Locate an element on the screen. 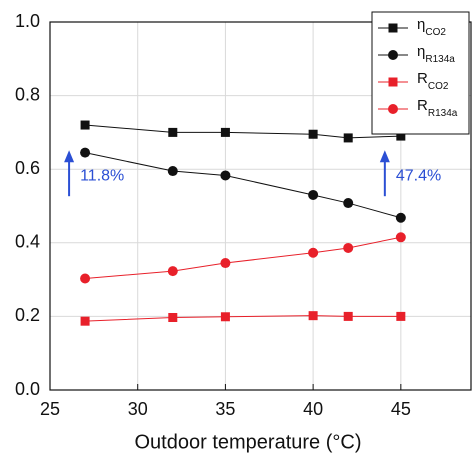 This screenshot has height=474, width=474. legend-label: RR134a is located at coordinates (437, 108).